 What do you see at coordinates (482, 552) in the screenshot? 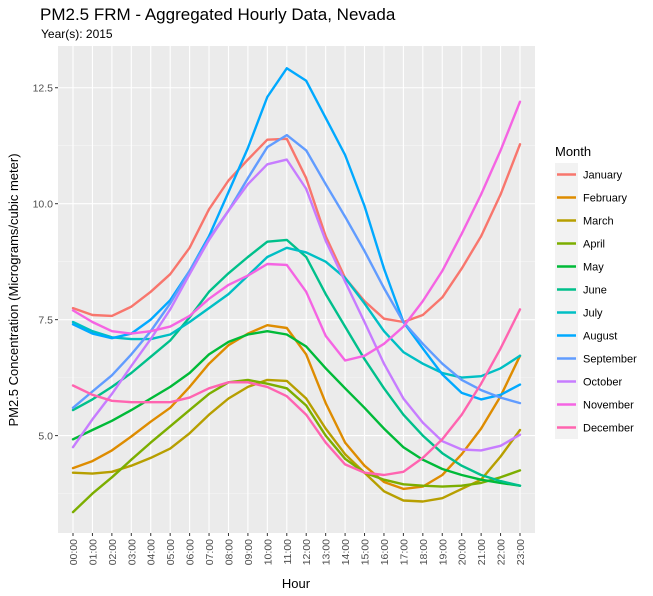
I see `x-tick-label: 21:00` at bounding box center [482, 552].